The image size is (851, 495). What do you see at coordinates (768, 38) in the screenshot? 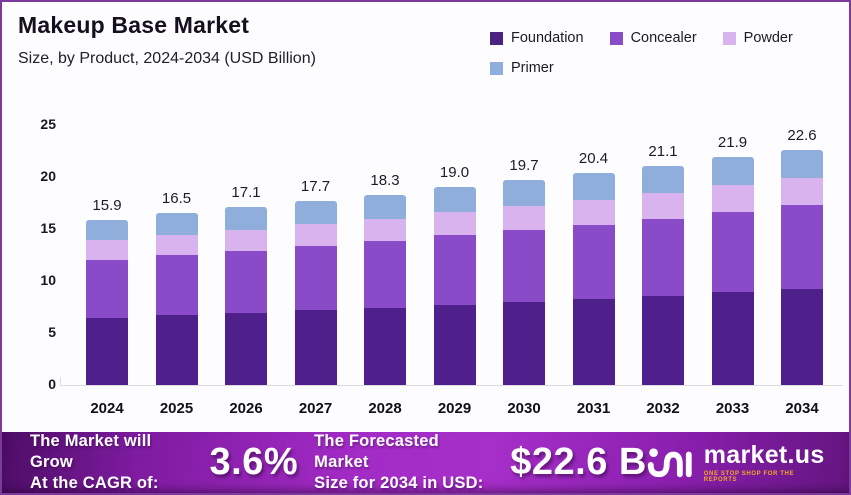
I see `legend-label: Powder` at bounding box center [768, 38].